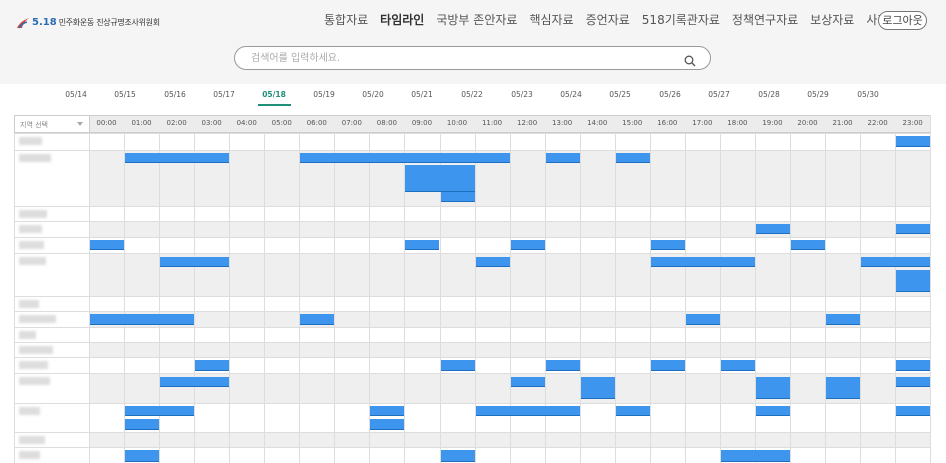 This screenshot has width=946, height=463. I want to click on date-tab: 05/16, so click(175, 94).